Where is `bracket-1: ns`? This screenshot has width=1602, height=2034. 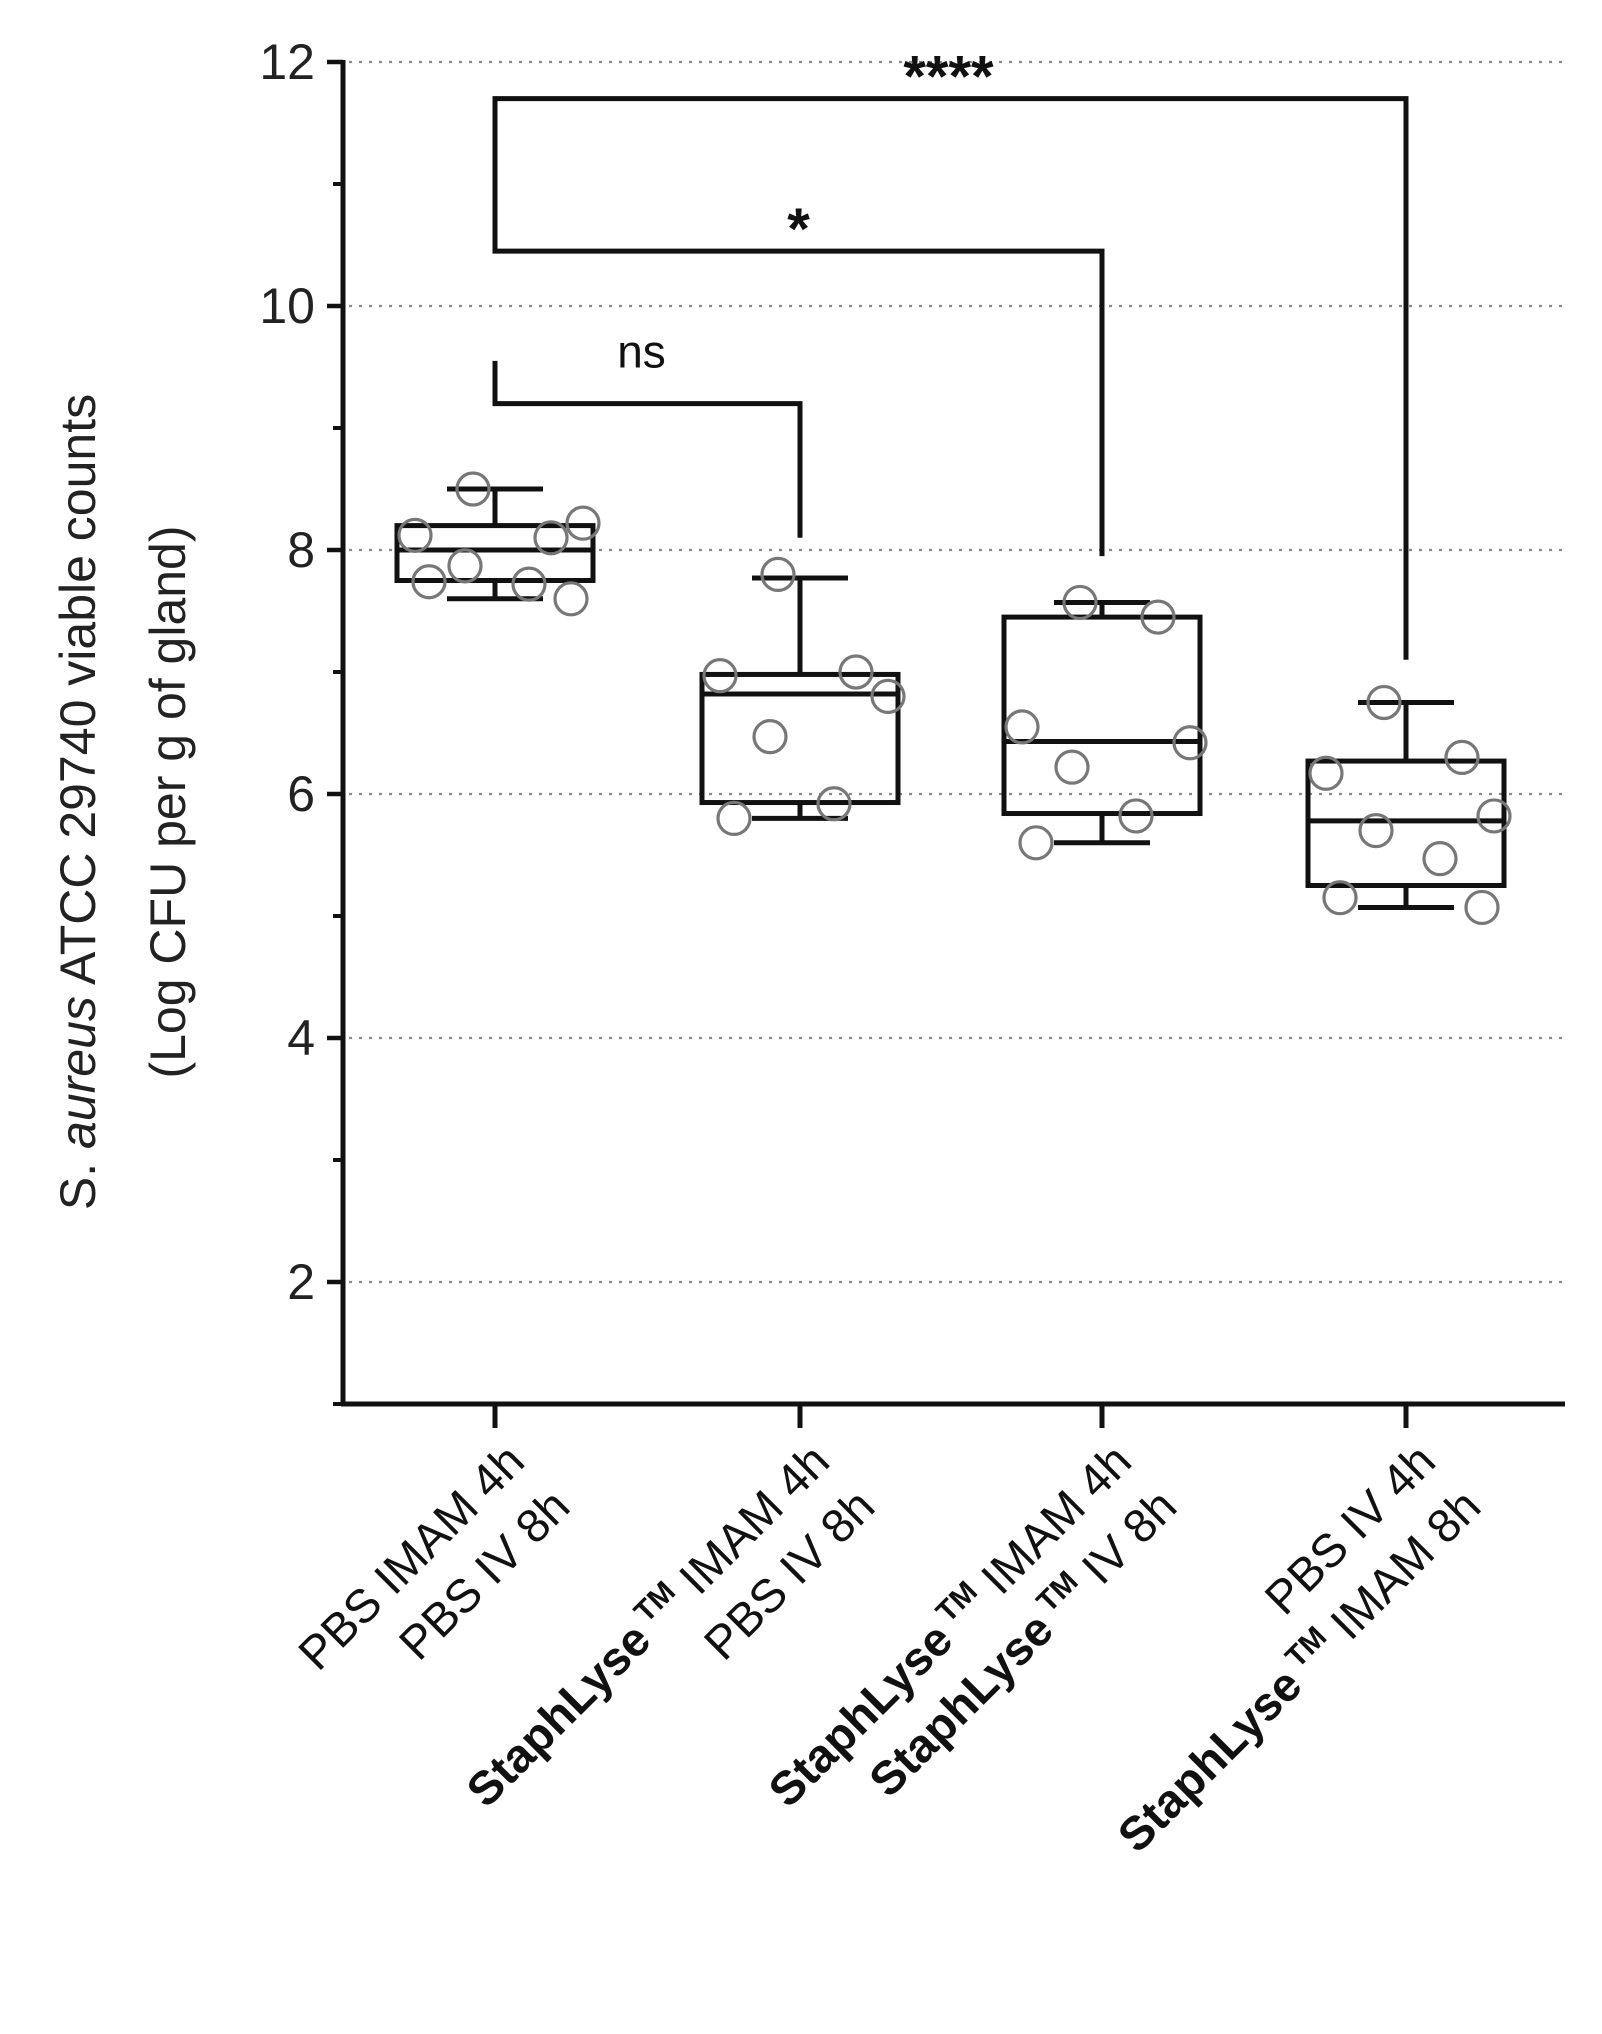
bracket-1: ns is located at coordinates (647, 432).